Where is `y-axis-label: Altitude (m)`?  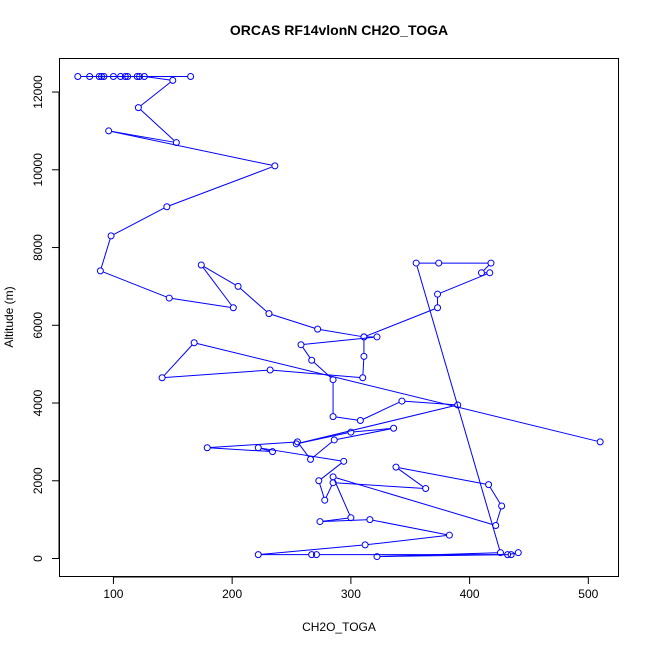 y-axis-label: Altitude (m) is located at coordinates (9, 316).